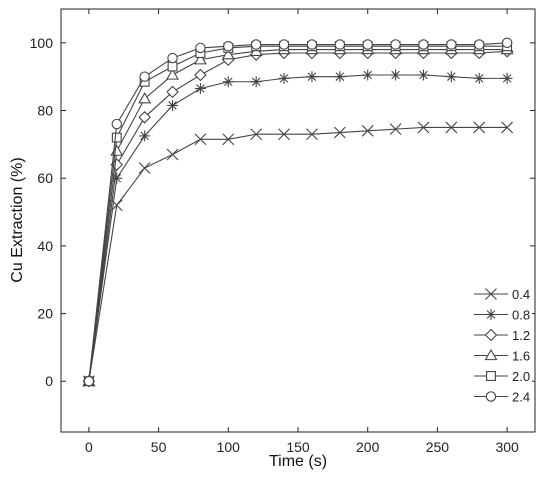 Image resolution: width=550 pixels, height=478 pixels. I want to click on y-tick-label: 20, so click(45, 314).